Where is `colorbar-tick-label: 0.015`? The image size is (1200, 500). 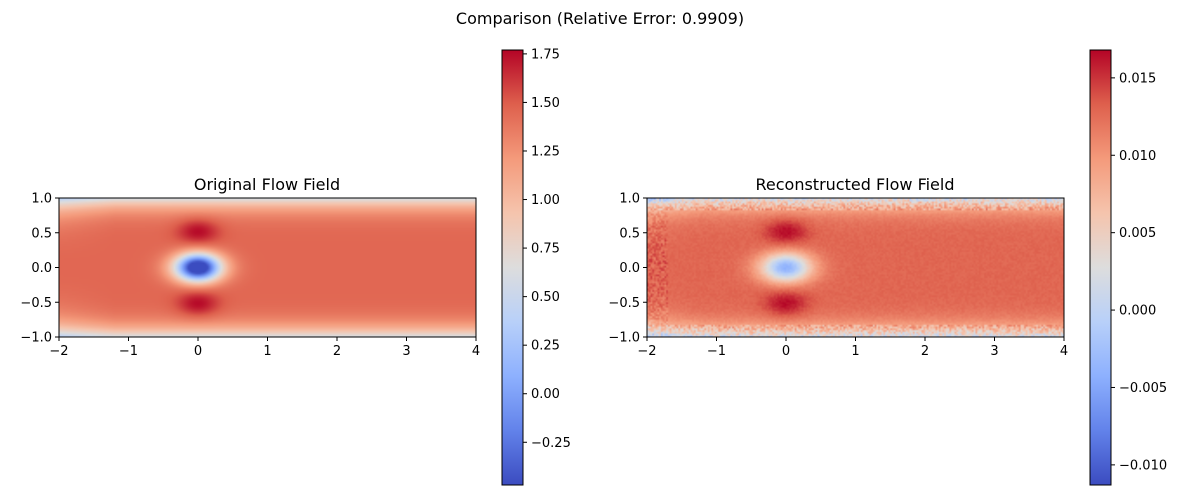 colorbar-tick-label: 0.015 is located at coordinates (1137, 78).